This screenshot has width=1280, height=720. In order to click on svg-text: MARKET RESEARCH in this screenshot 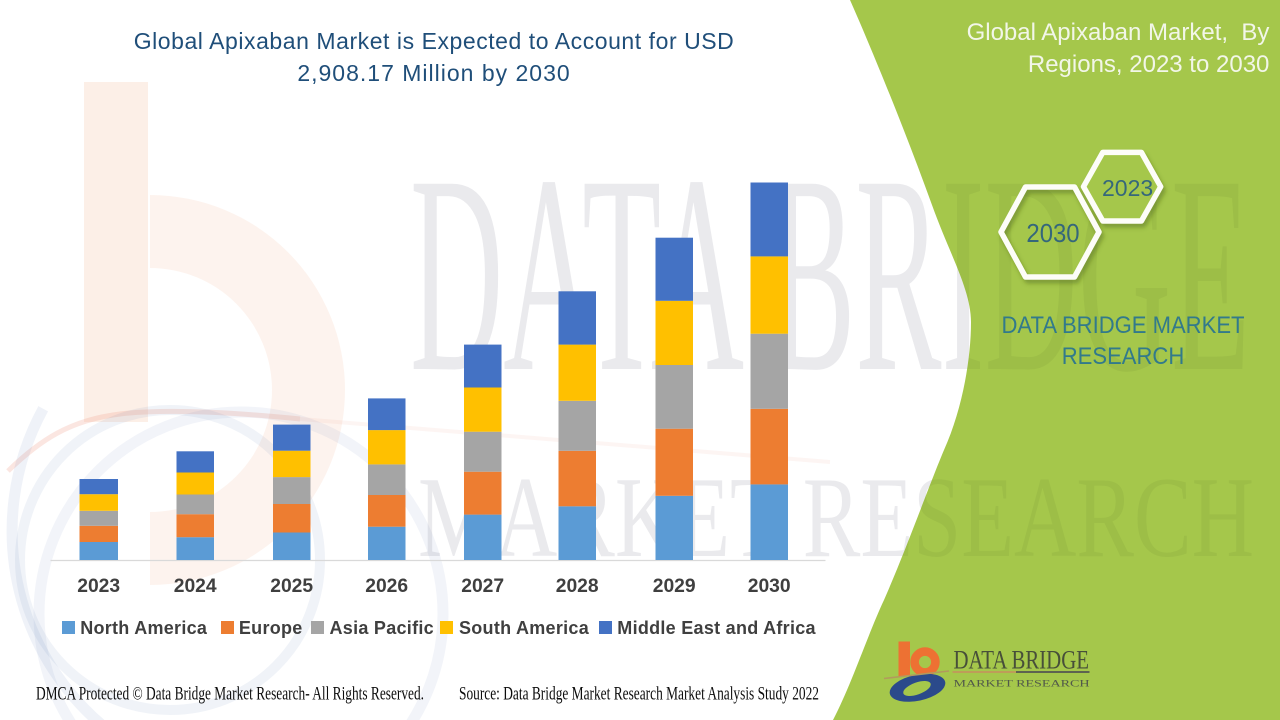, I will do `click(1022, 684)`.